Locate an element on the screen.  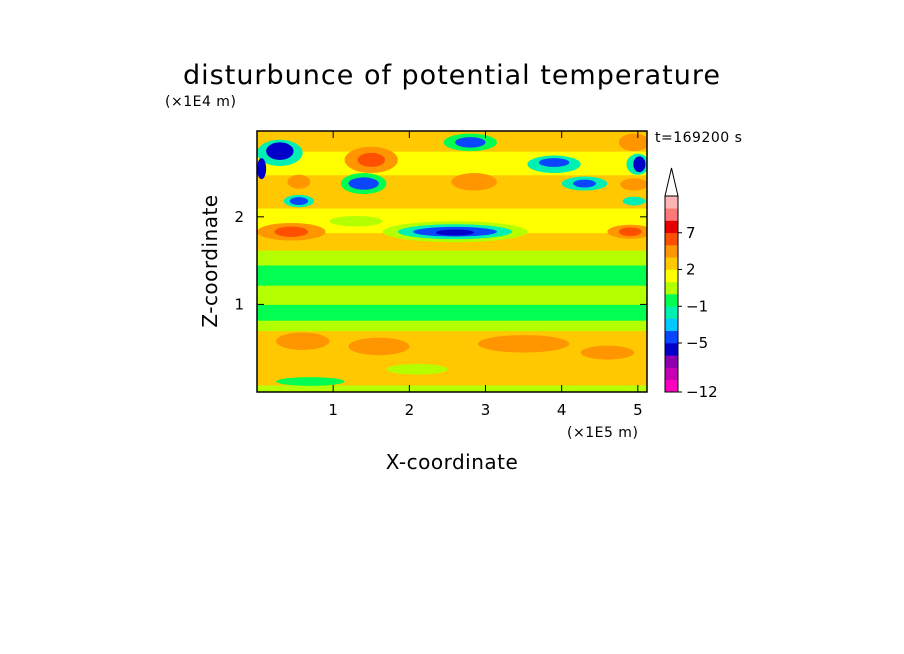
chart-title: disturbunce of potential temperature is located at coordinates (452, 75).